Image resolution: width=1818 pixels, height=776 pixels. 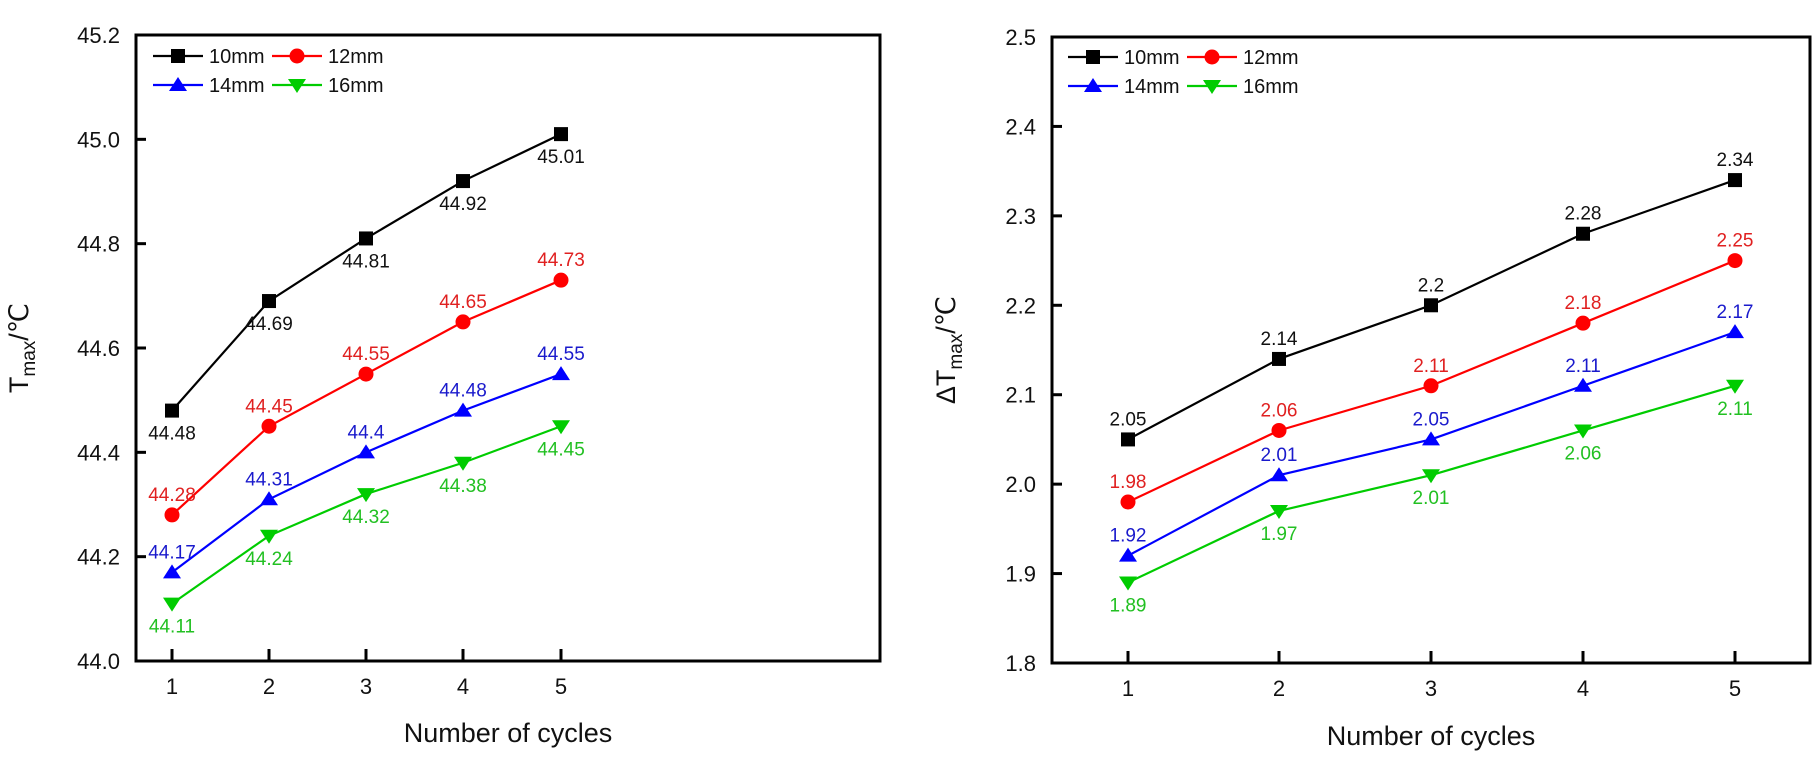 I want to click on y-tick-label: 44.8, so click(x=98, y=244).